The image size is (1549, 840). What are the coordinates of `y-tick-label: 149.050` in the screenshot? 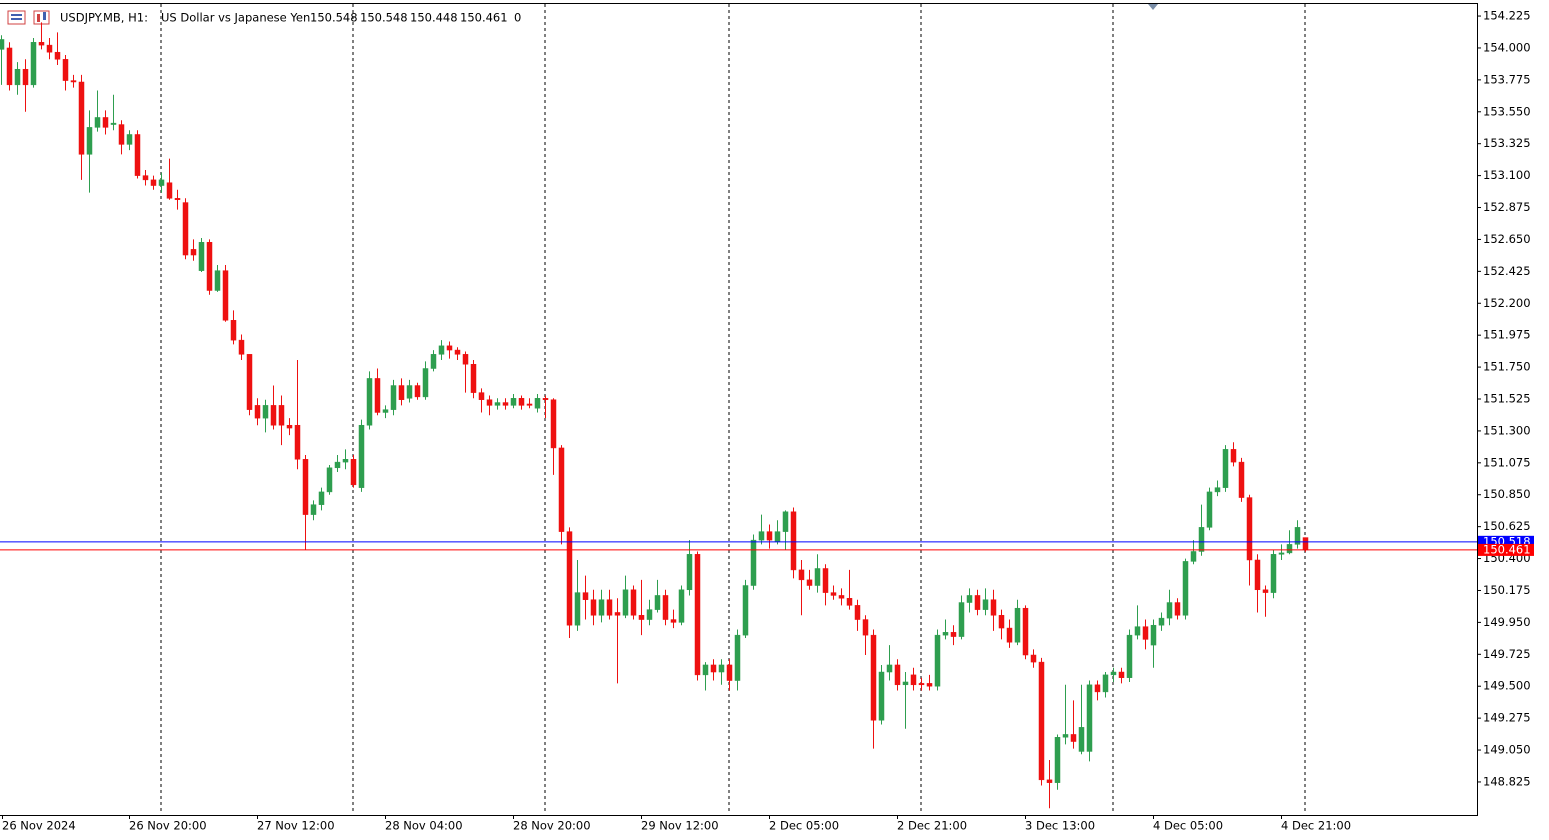 It's located at (1507, 750).